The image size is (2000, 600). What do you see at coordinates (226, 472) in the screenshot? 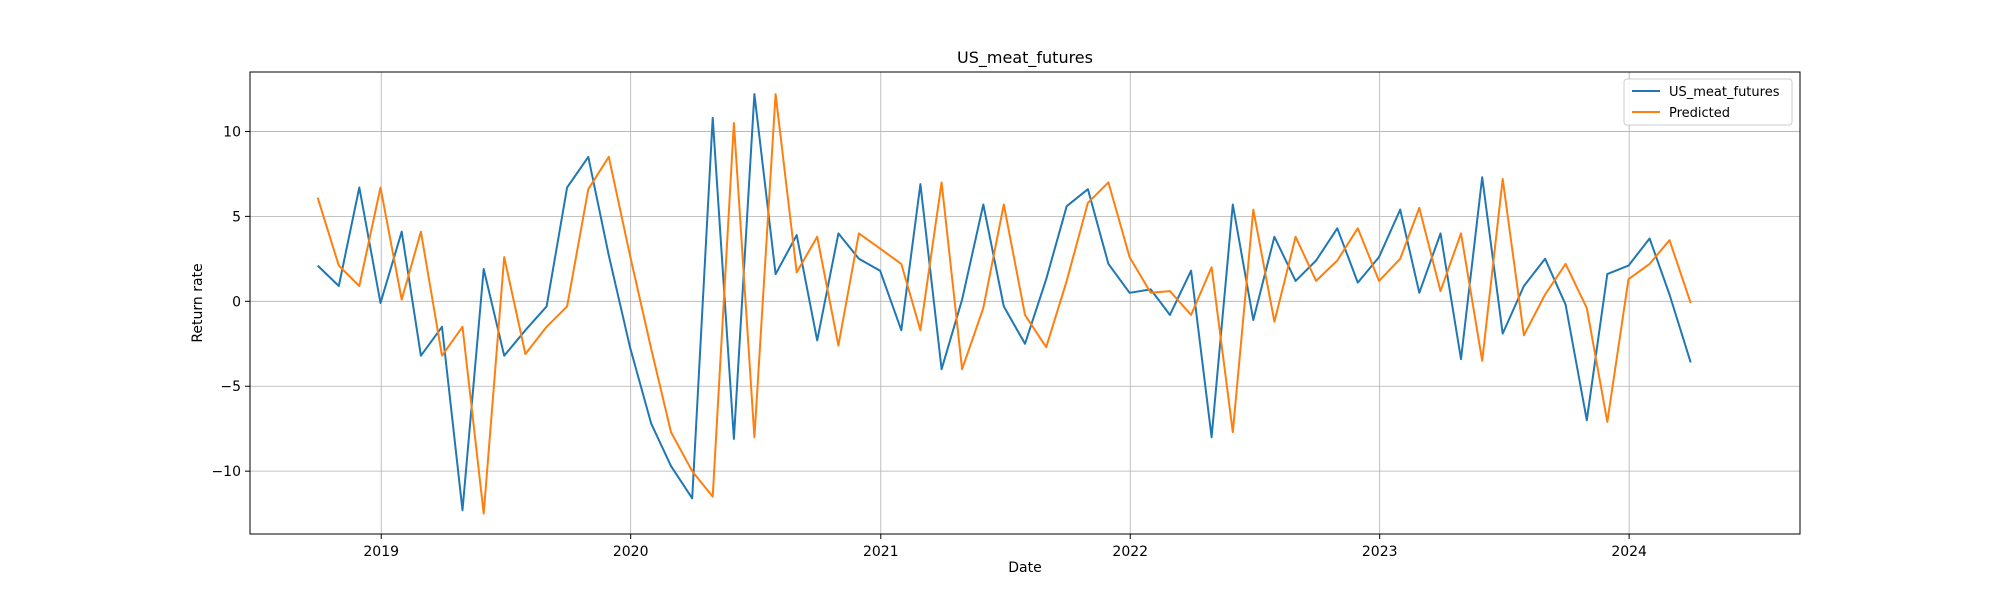
I see `y-tick-label: −10` at bounding box center [226, 472].